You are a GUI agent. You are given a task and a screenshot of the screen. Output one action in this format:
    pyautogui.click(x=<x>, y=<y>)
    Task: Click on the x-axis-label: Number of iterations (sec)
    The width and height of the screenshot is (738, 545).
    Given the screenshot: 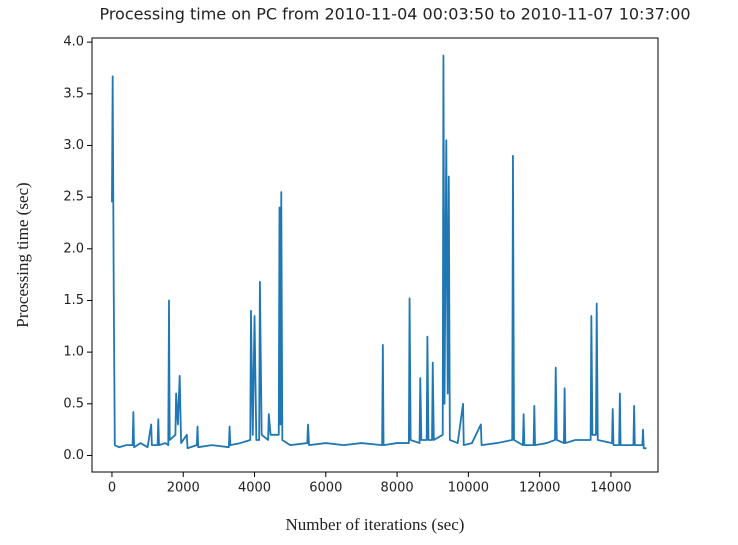 What is the action you would take?
    pyautogui.click(x=375, y=524)
    